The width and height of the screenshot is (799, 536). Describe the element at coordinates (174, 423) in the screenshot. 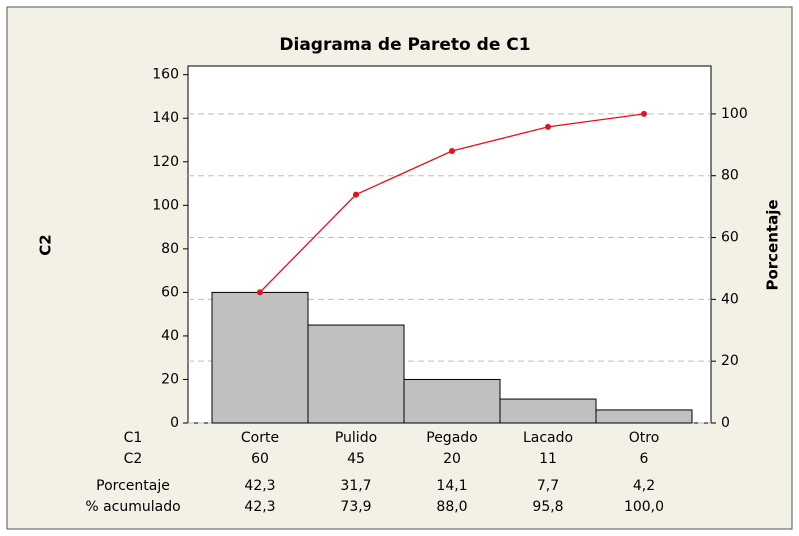

I see `y-tick-label: 0` at that location.